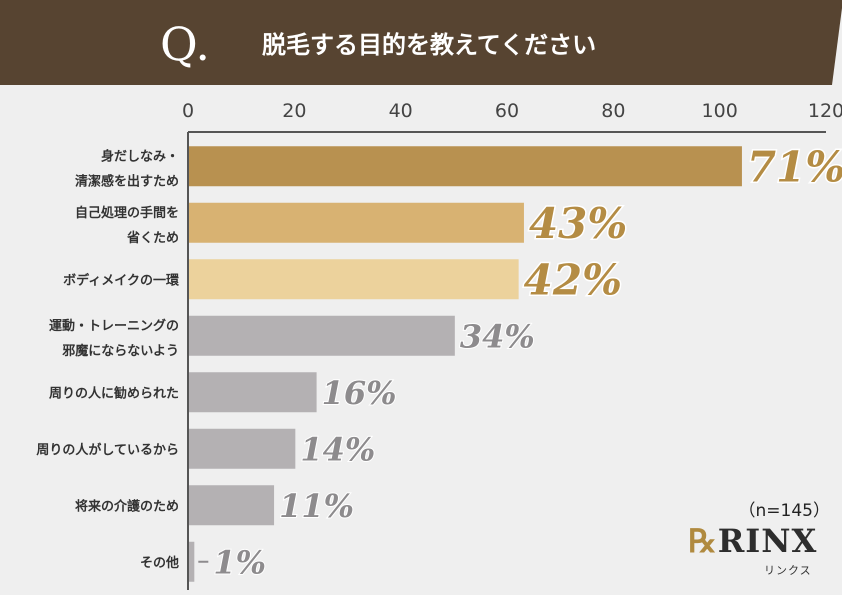  Describe the element at coordinates (429, 45) in the screenshot. I see `question-text: 脱毛する目的を教えてください` at that location.